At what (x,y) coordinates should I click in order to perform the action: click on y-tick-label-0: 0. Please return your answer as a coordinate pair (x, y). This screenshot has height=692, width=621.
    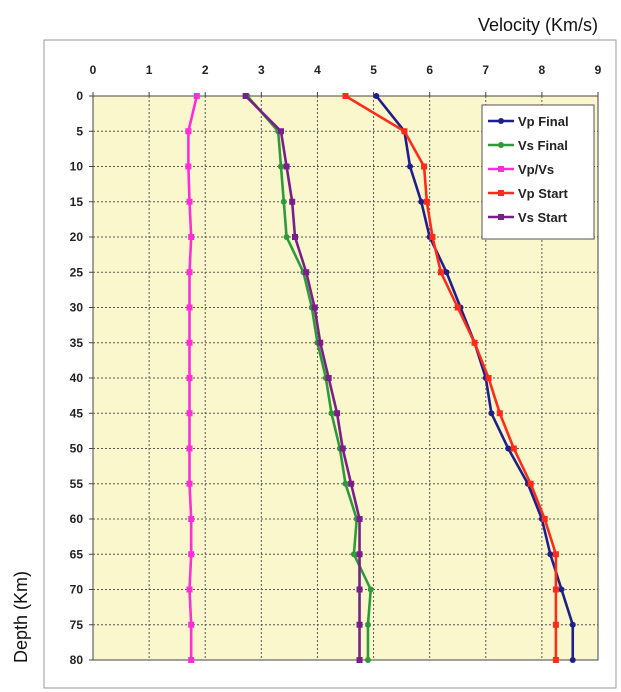
    Looking at the image, I should click on (79, 96).